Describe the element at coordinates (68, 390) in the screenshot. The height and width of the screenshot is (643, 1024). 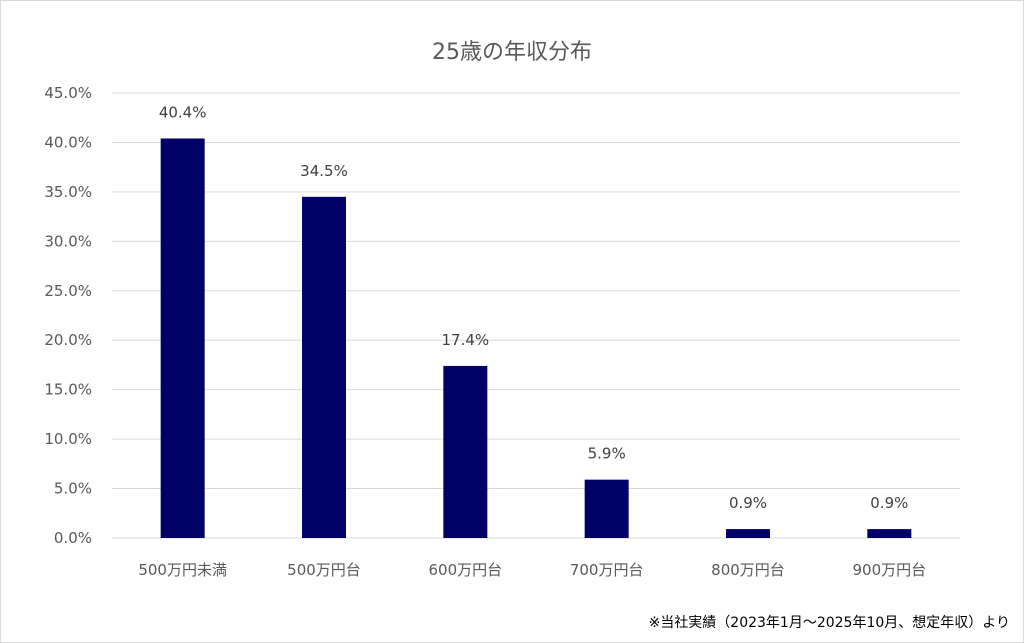
I see `y-tick-label: 15.0%` at that location.